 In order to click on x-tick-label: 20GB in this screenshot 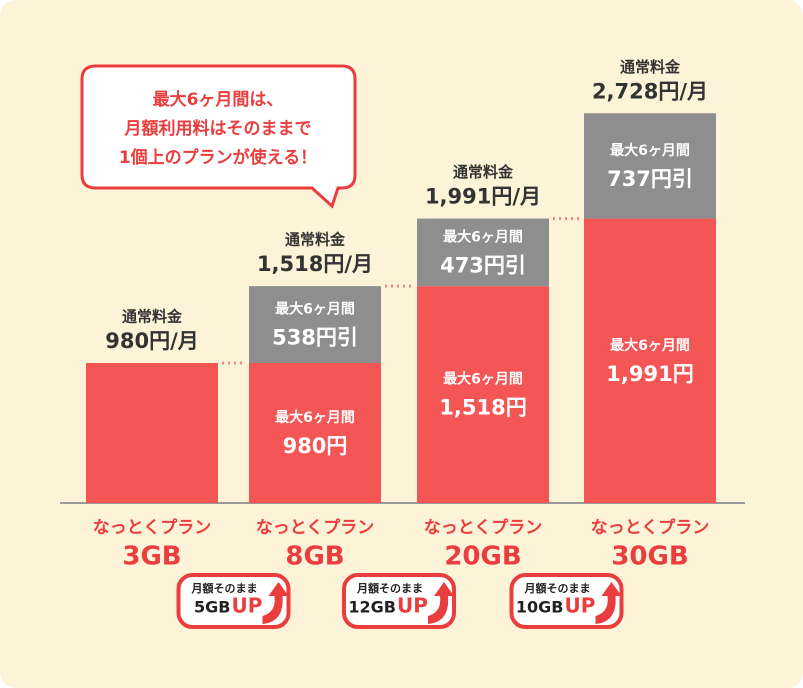, I will do `click(482, 557)`.